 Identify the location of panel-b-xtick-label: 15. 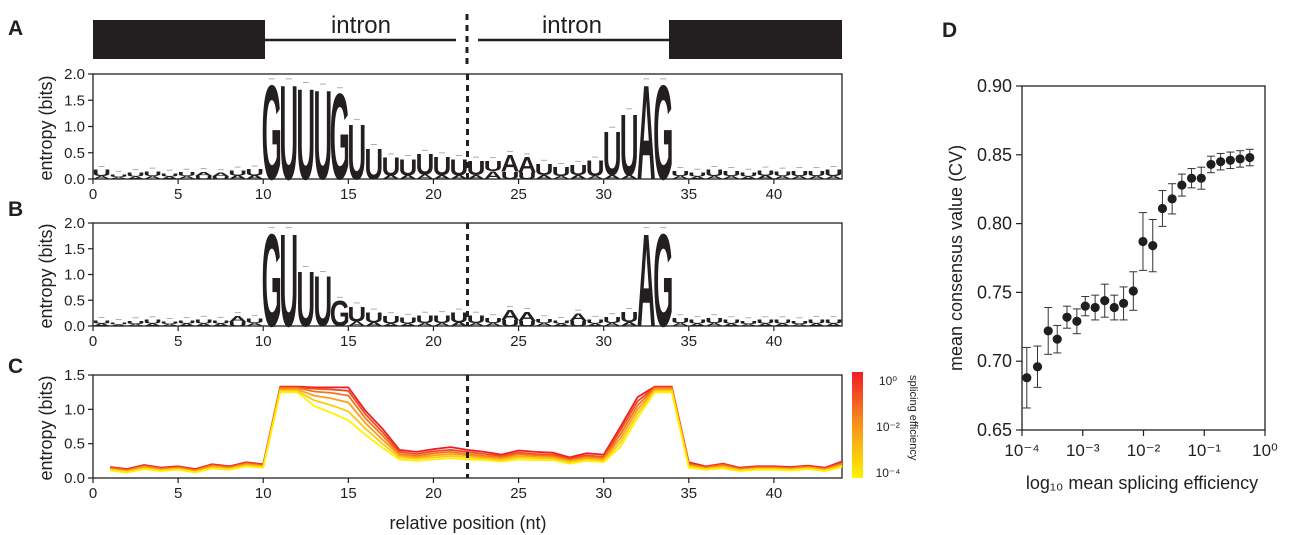
(348, 341).